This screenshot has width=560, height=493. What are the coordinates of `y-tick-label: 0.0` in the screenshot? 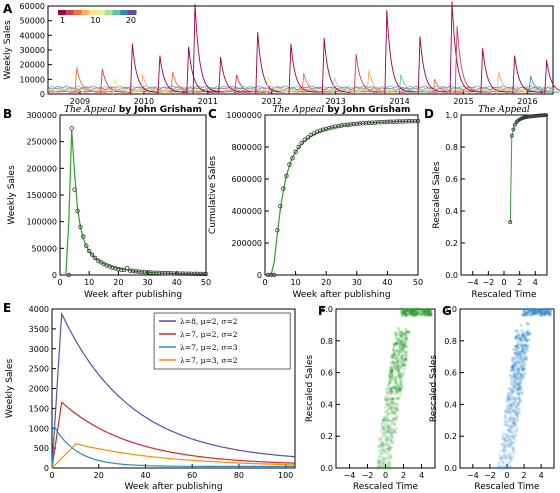 It's located at (450, 468).